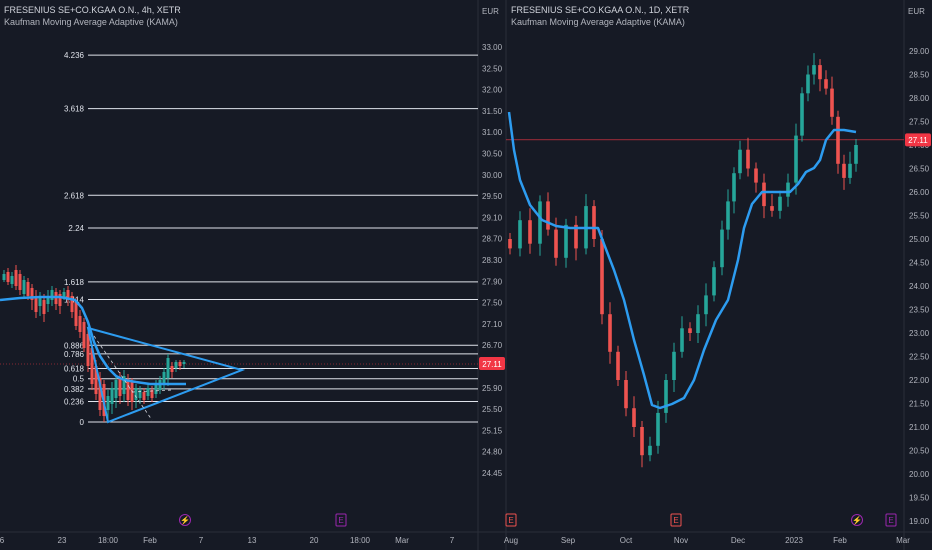 This screenshot has height=550, width=932. What do you see at coordinates (452, 540) in the screenshot?
I see `left-x-axis-label: 7` at bounding box center [452, 540].